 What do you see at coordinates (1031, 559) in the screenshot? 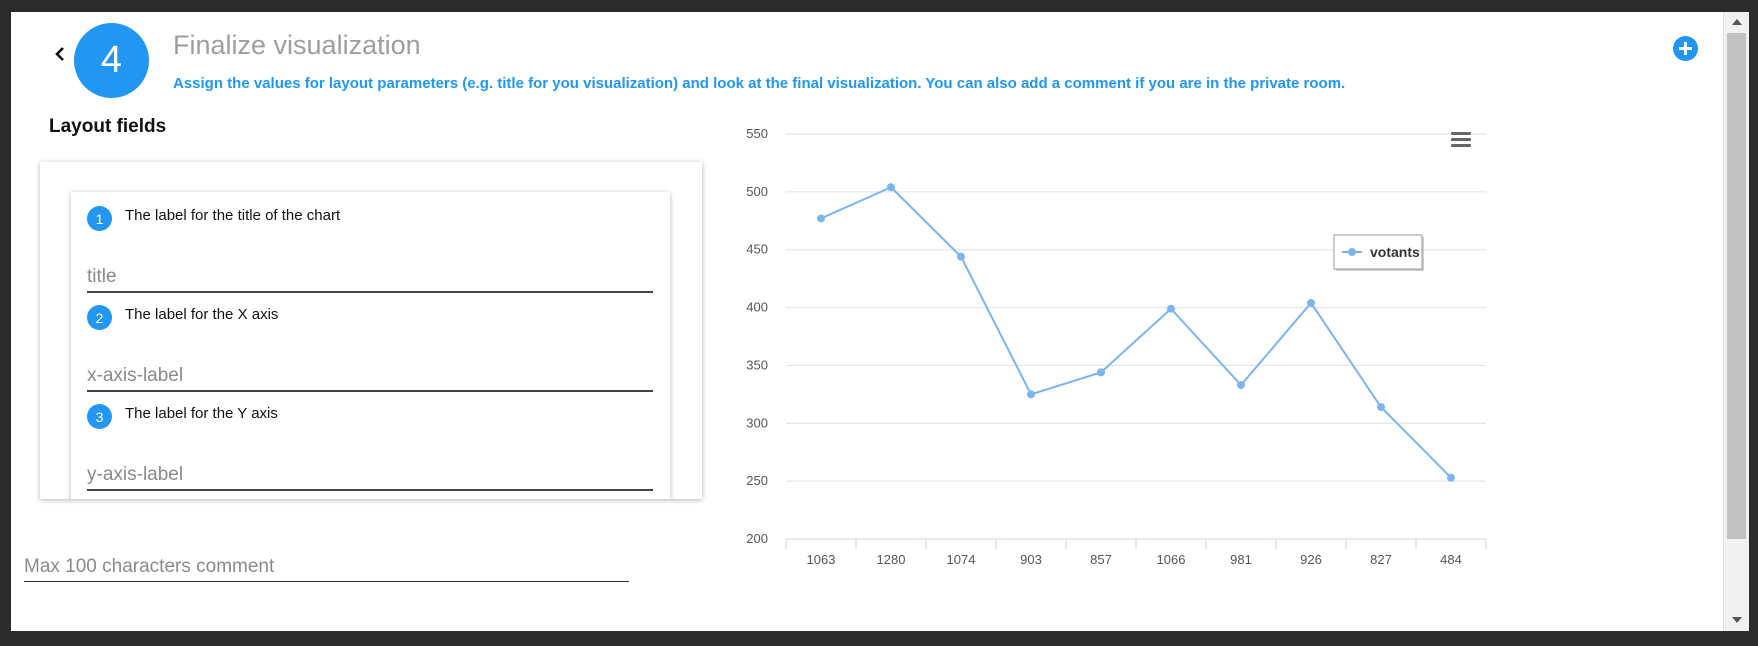
I see `x-tick-label: 903` at bounding box center [1031, 559].